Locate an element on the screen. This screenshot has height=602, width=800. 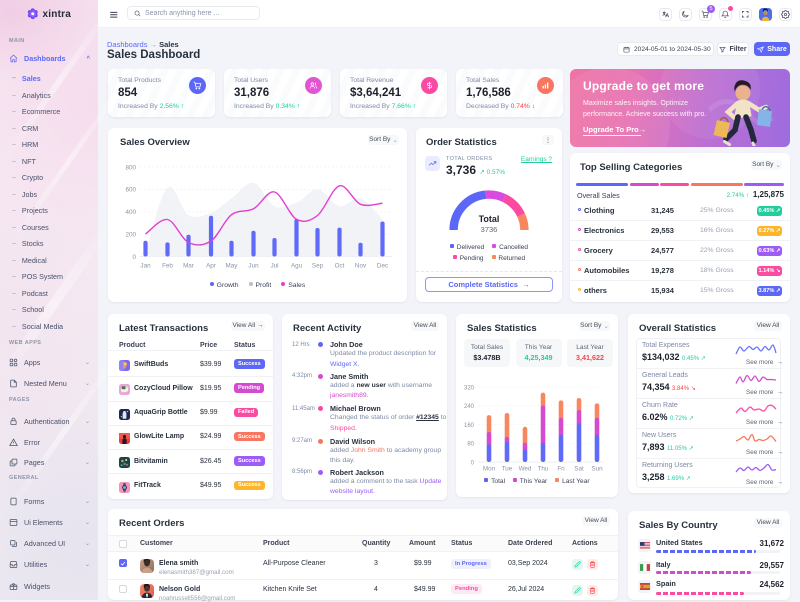
svg-text: Jun is located at coordinates (253, 266).